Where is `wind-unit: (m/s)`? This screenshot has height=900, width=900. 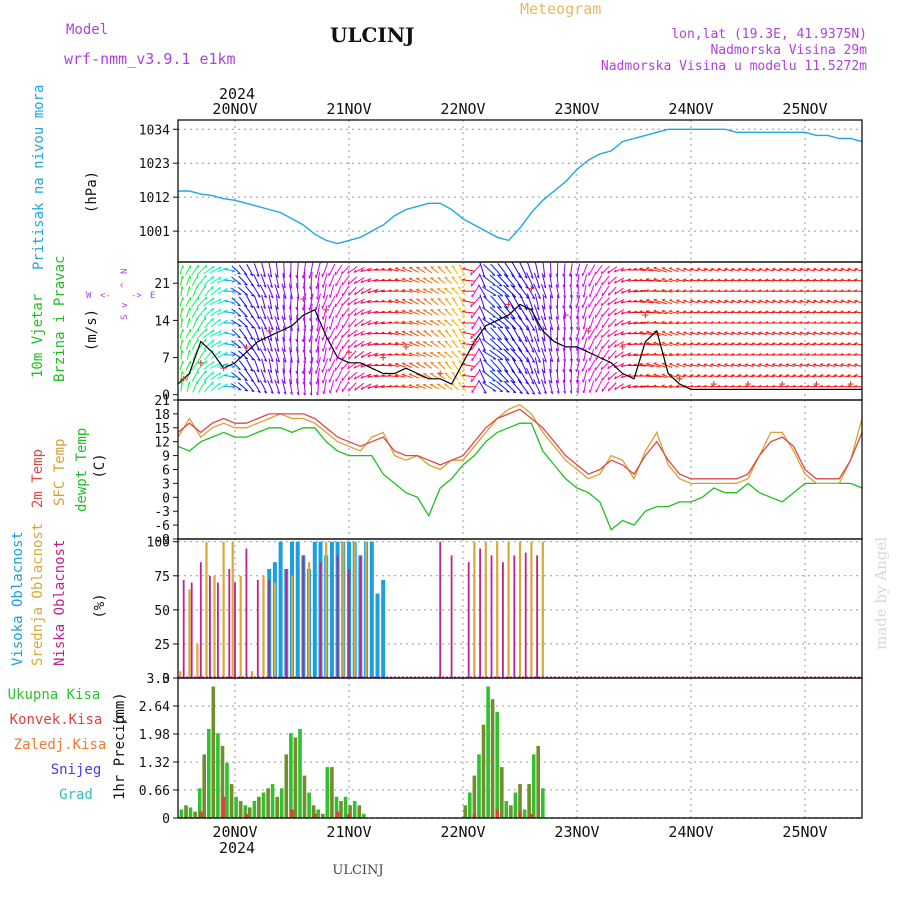 wind-unit: (m/s) is located at coordinates (92, 330).